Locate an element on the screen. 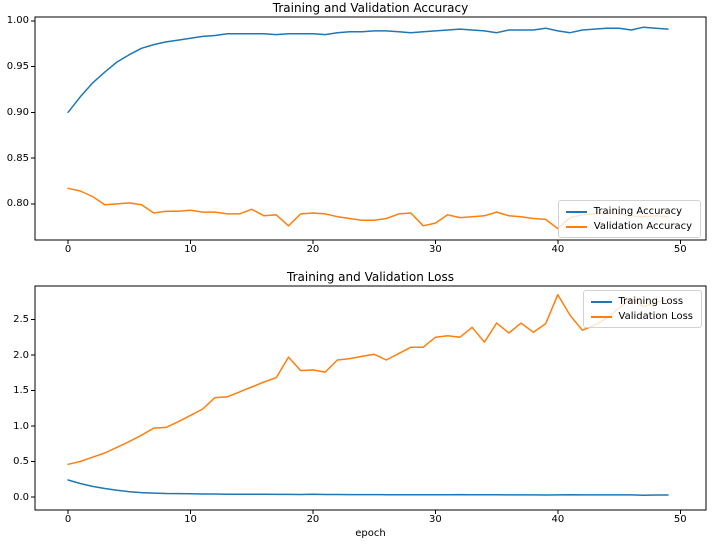 Image resolution: width=725 pixels, height=546 pixels. validation-accuracy-line-sample is located at coordinates (576, 226).